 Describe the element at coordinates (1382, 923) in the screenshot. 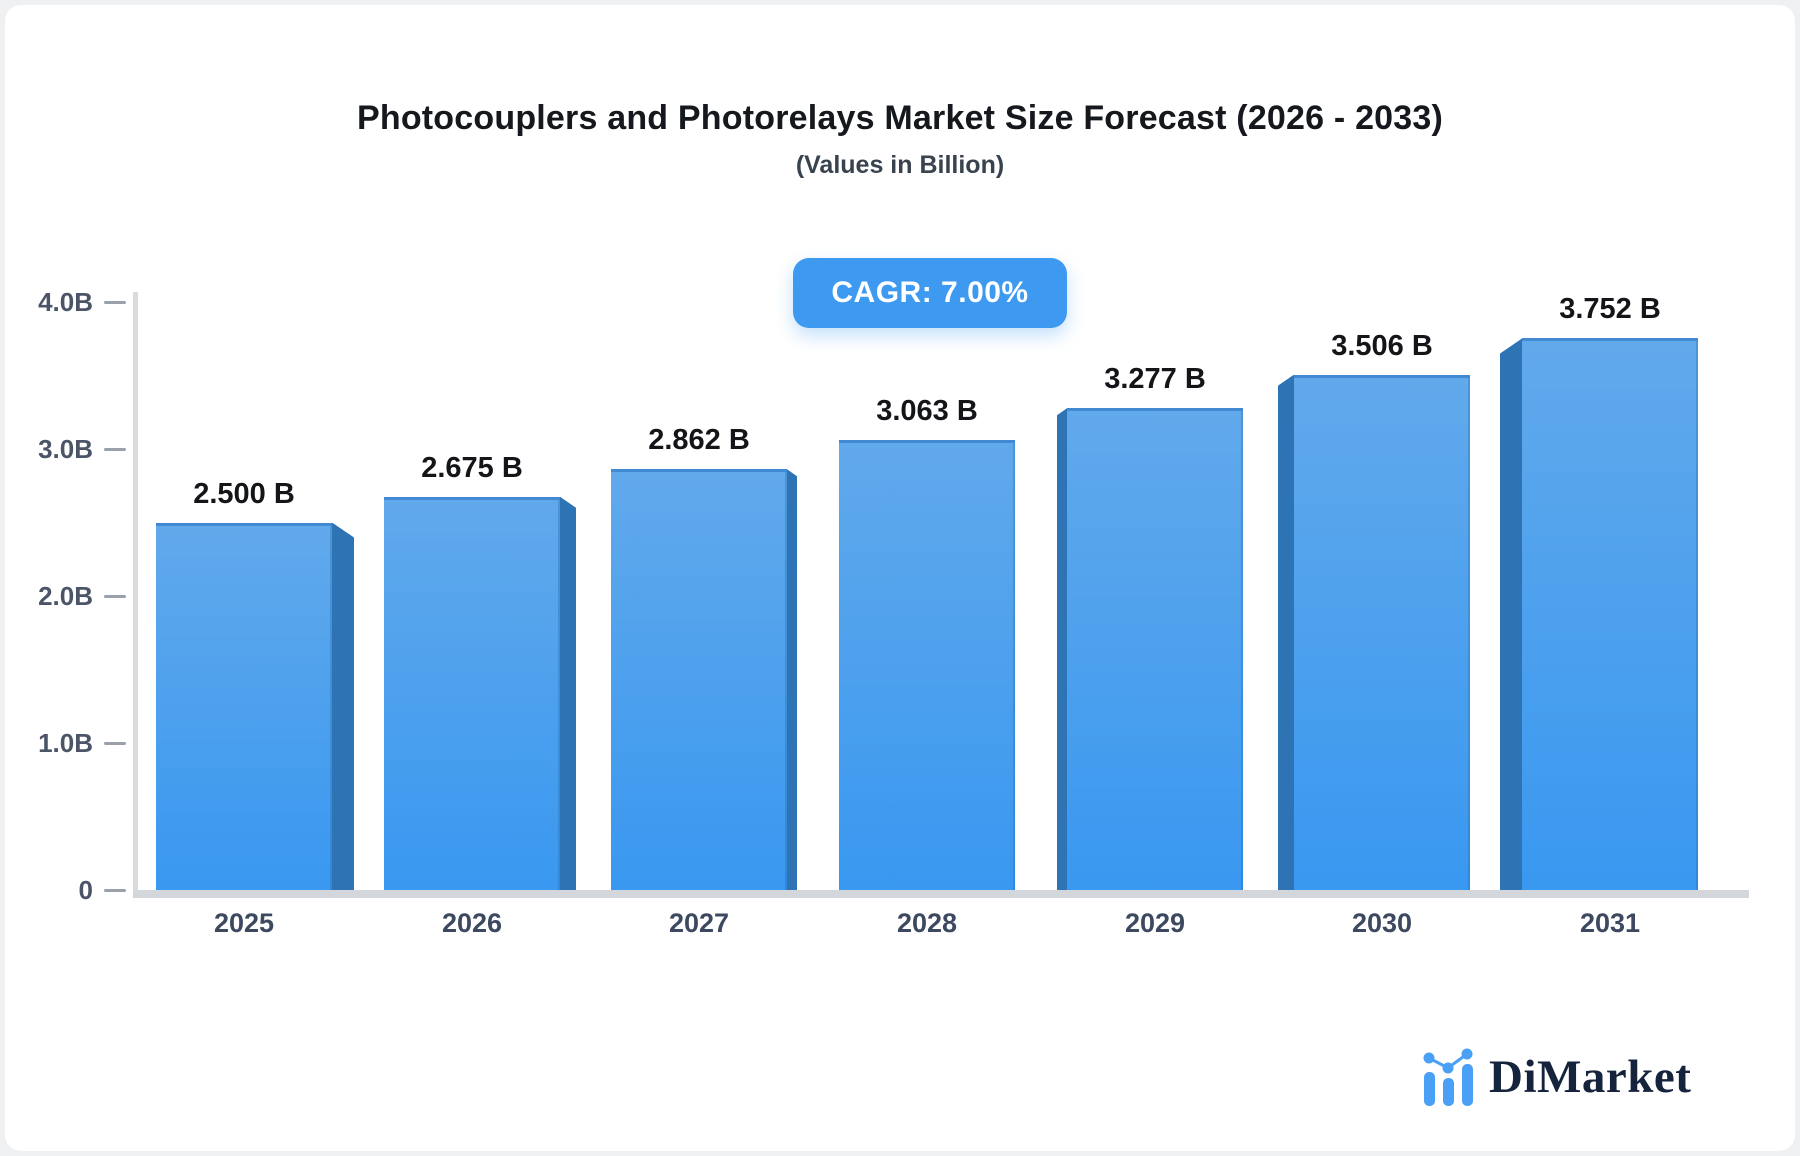

I see `x-axis-label: 2030` at that location.